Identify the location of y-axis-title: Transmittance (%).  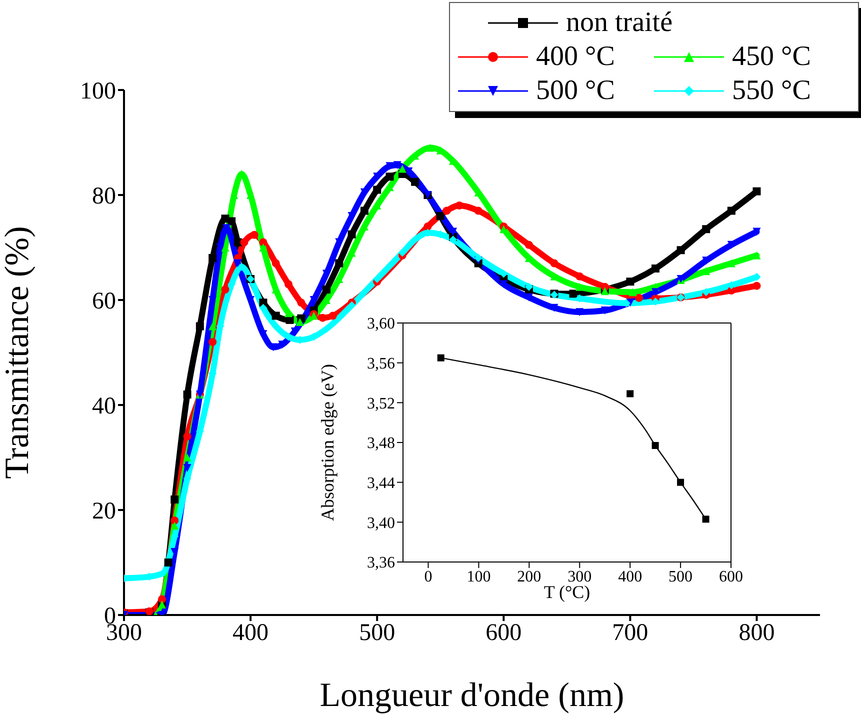
(18, 352).